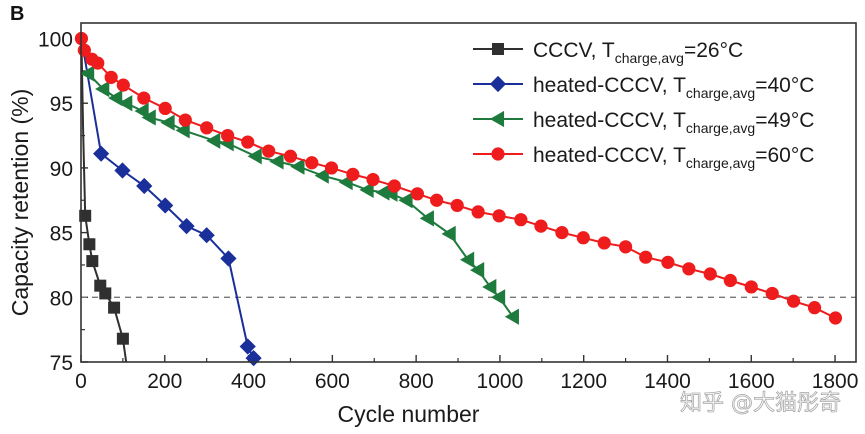 This screenshot has height=434, width=865. I want to click on x-tick-label: 1800, so click(835, 381).